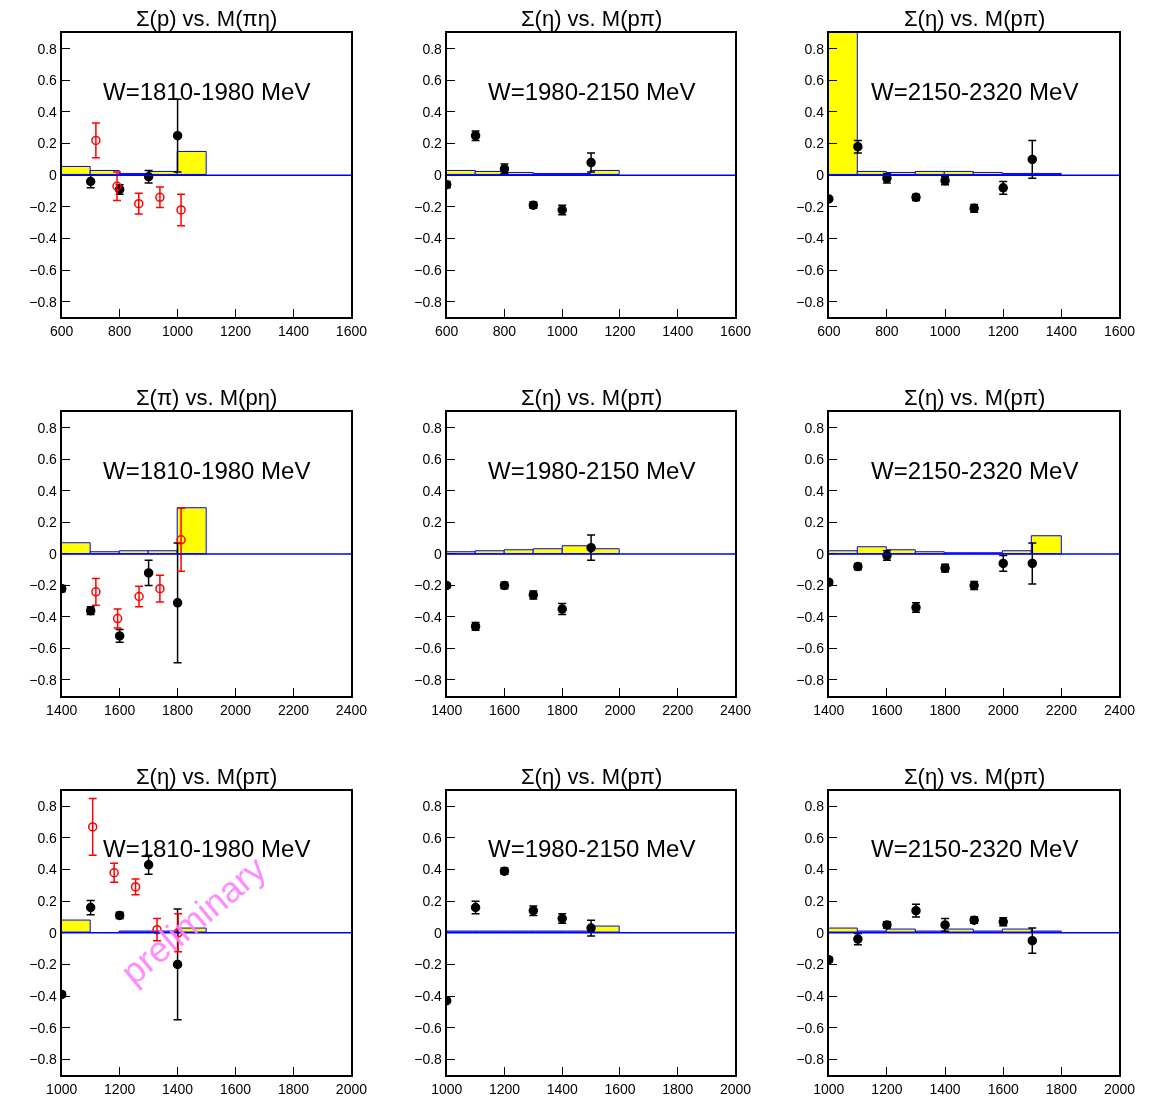  Describe the element at coordinates (592, 91) in the screenshot. I see `annotation: W=1980-2150 MeV` at that location.